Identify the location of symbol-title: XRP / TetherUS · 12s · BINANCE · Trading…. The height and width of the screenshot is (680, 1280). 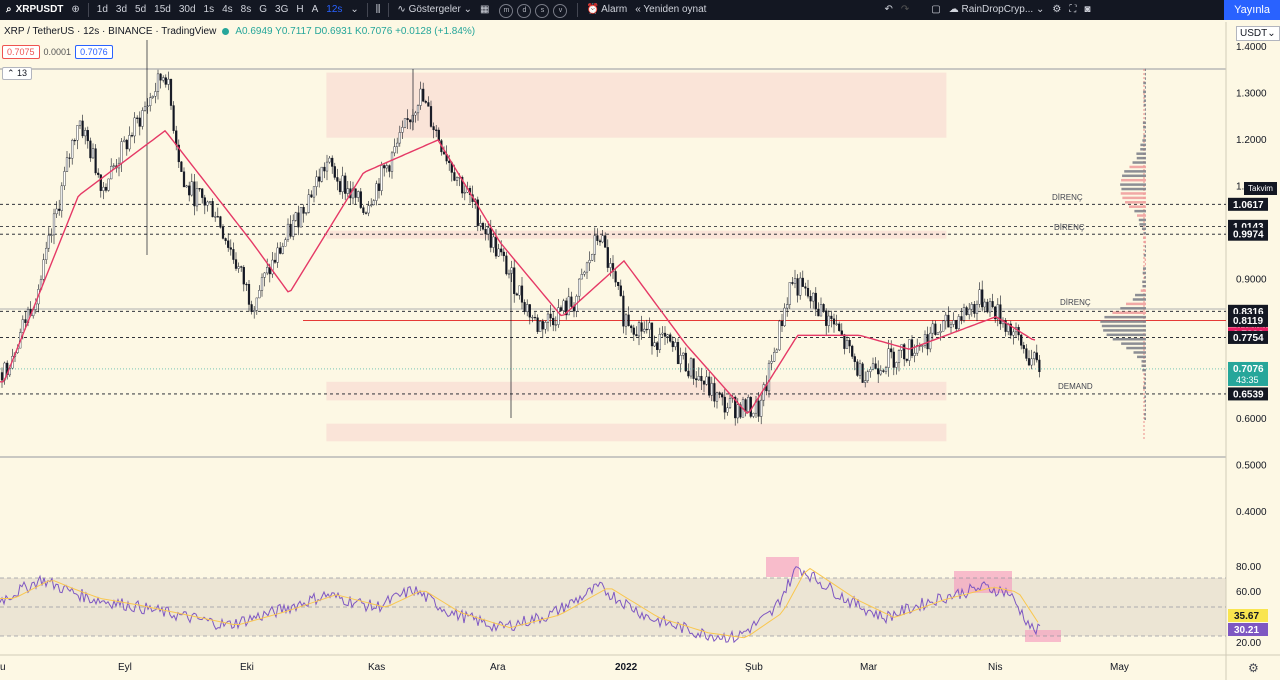
(110, 31).